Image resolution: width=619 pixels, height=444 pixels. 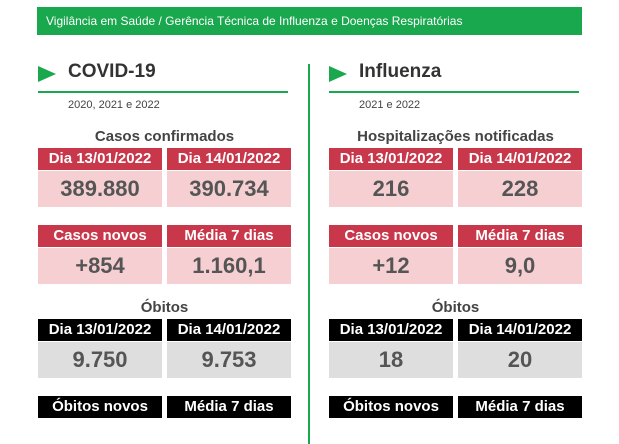 What do you see at coordinates (454, 75) in the screenshot?
I see `influenza-section-header: Influenza` at bounding box center [454, 75].